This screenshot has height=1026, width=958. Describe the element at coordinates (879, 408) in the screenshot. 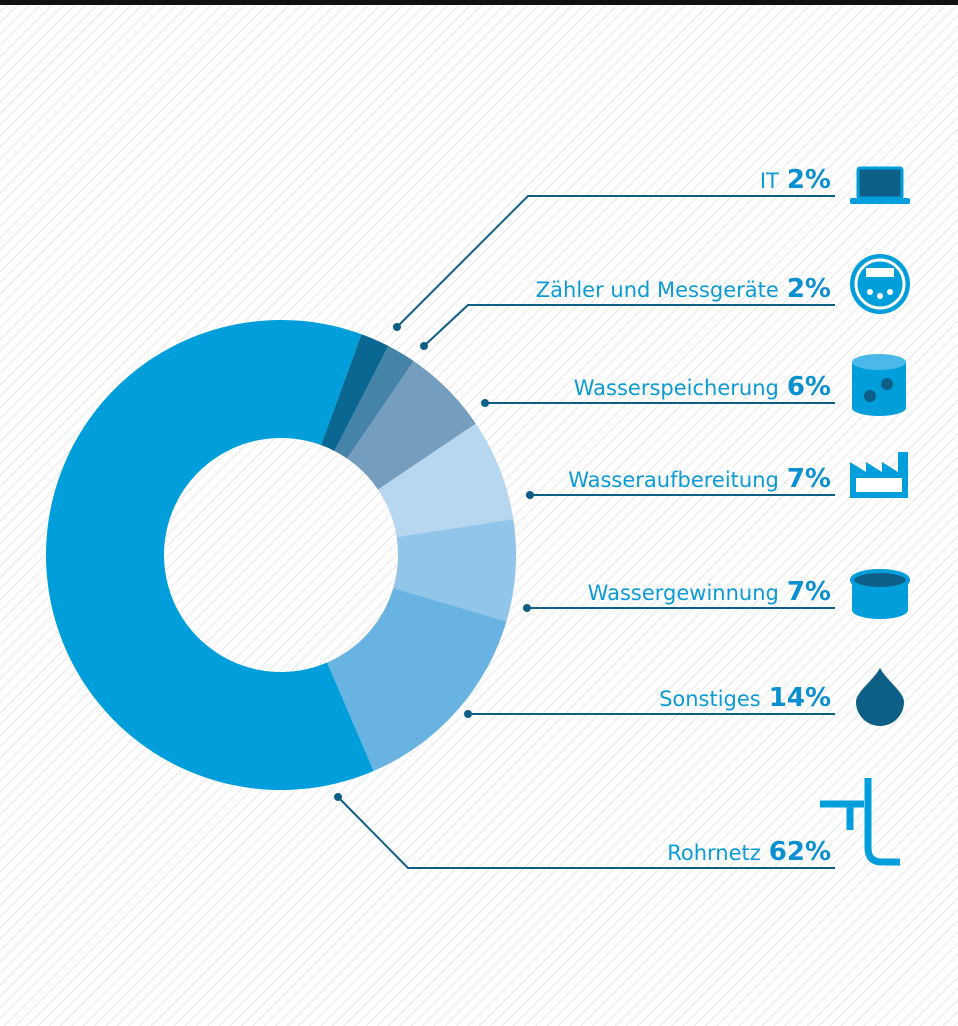

I see `tank-bottom` at that location.